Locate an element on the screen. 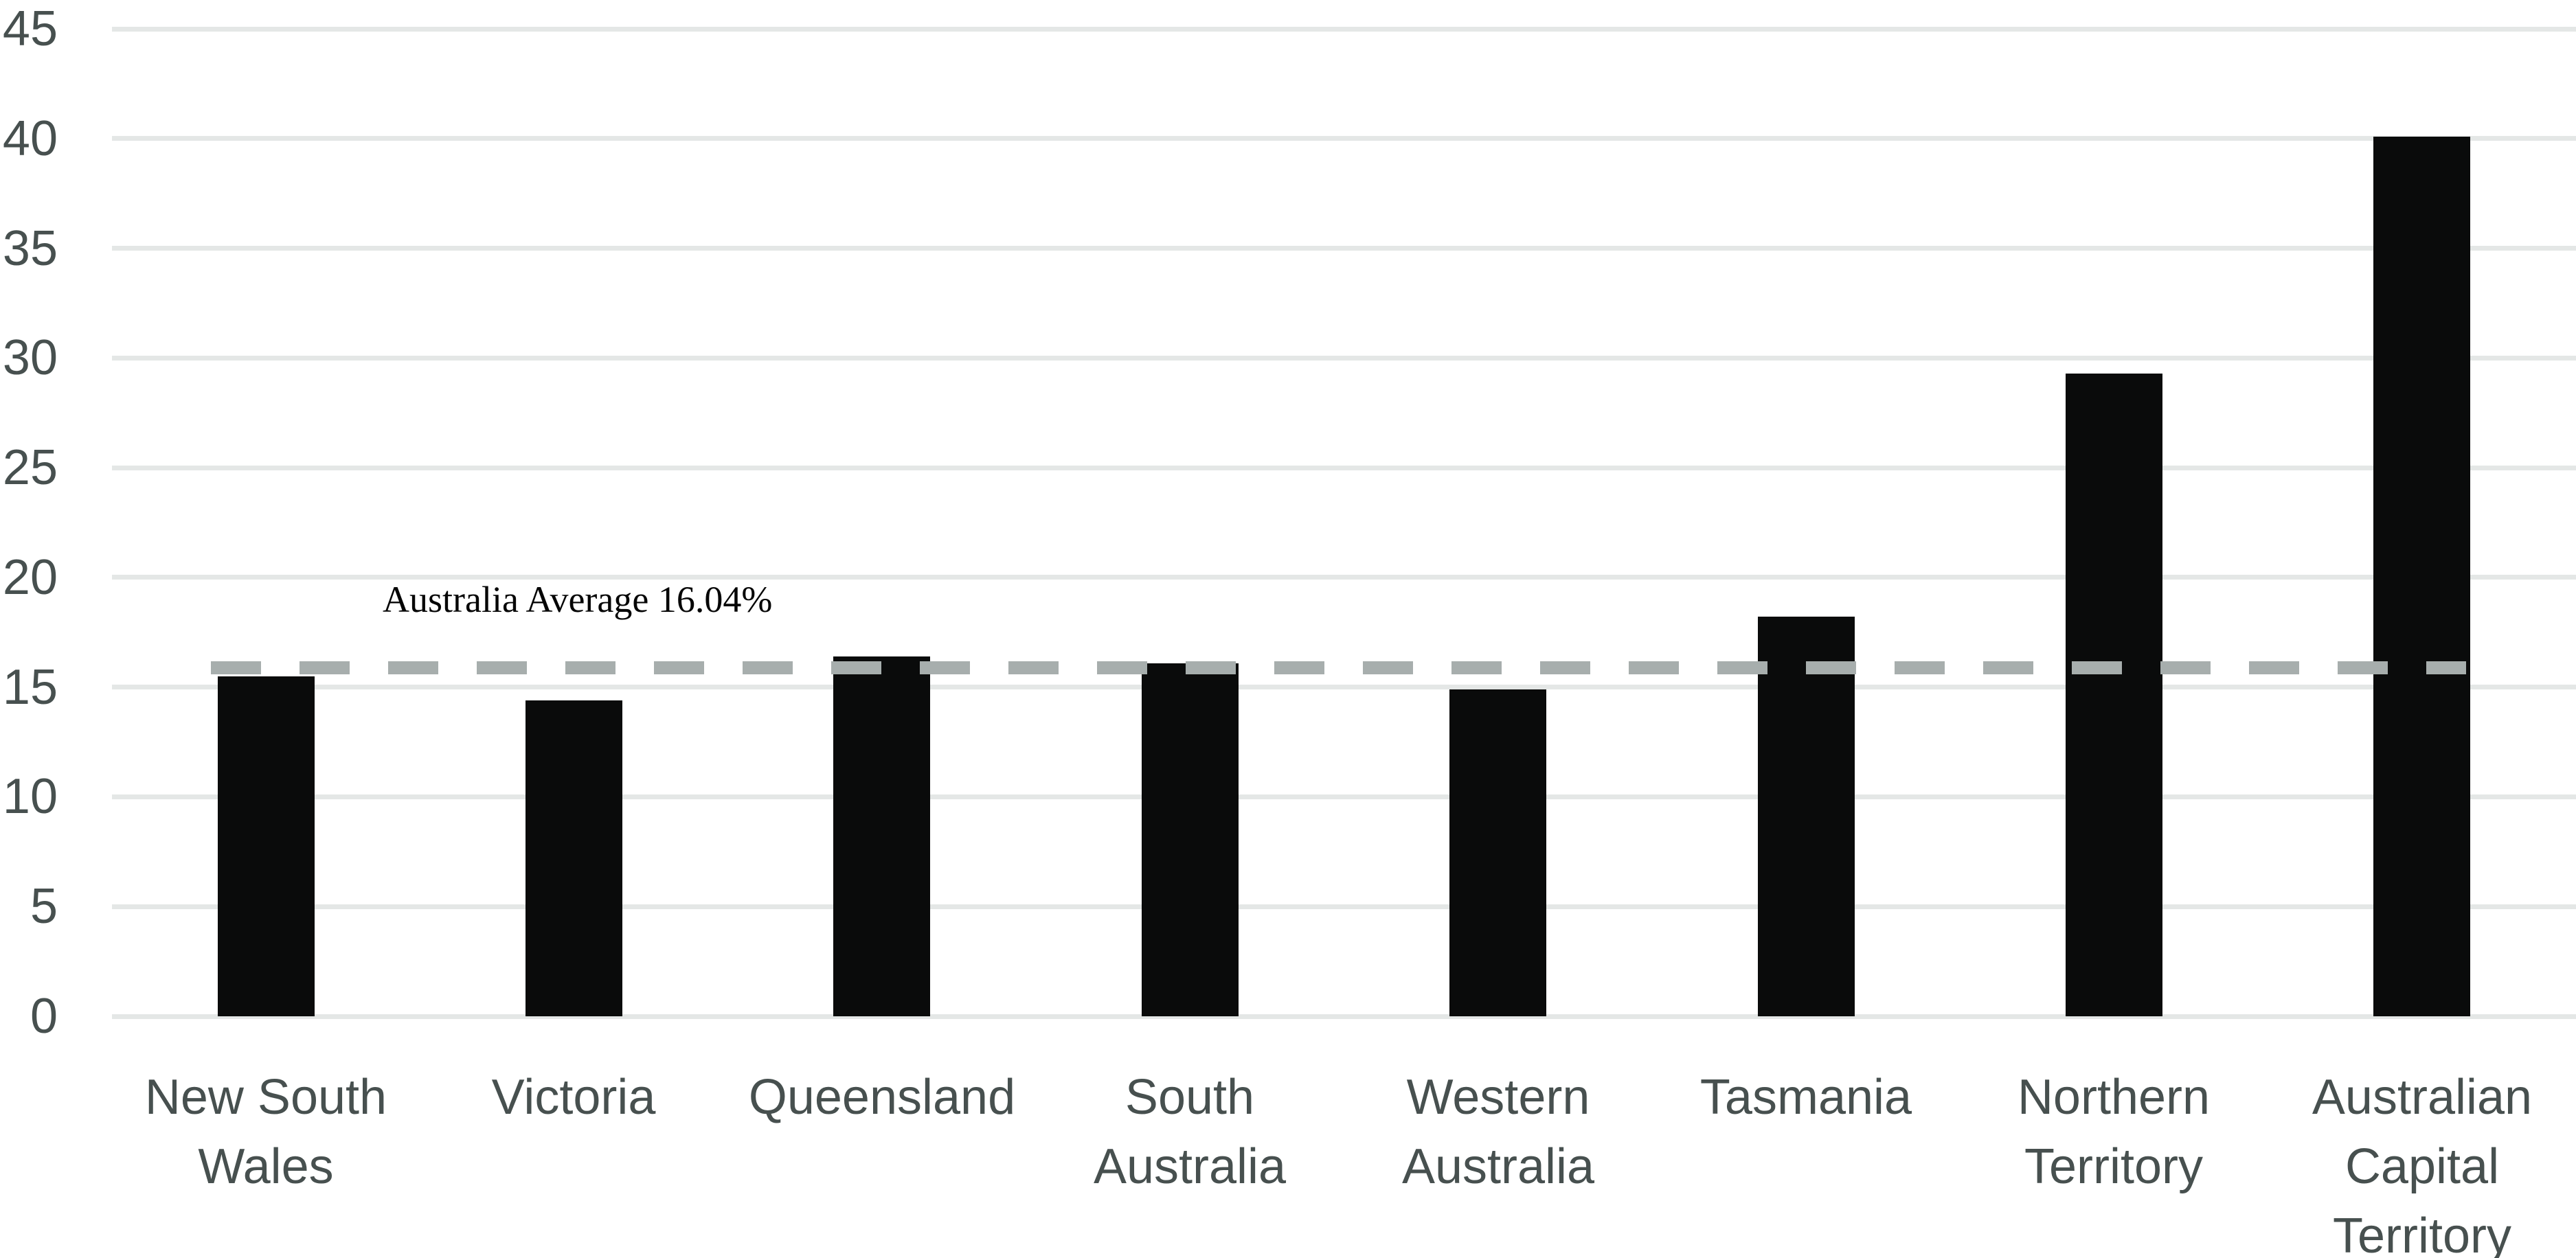 The height and width of the screenshot is (1258, 2576). x-category-label-new-south-wales: New South Wales is located at coordinates (265, 1132).